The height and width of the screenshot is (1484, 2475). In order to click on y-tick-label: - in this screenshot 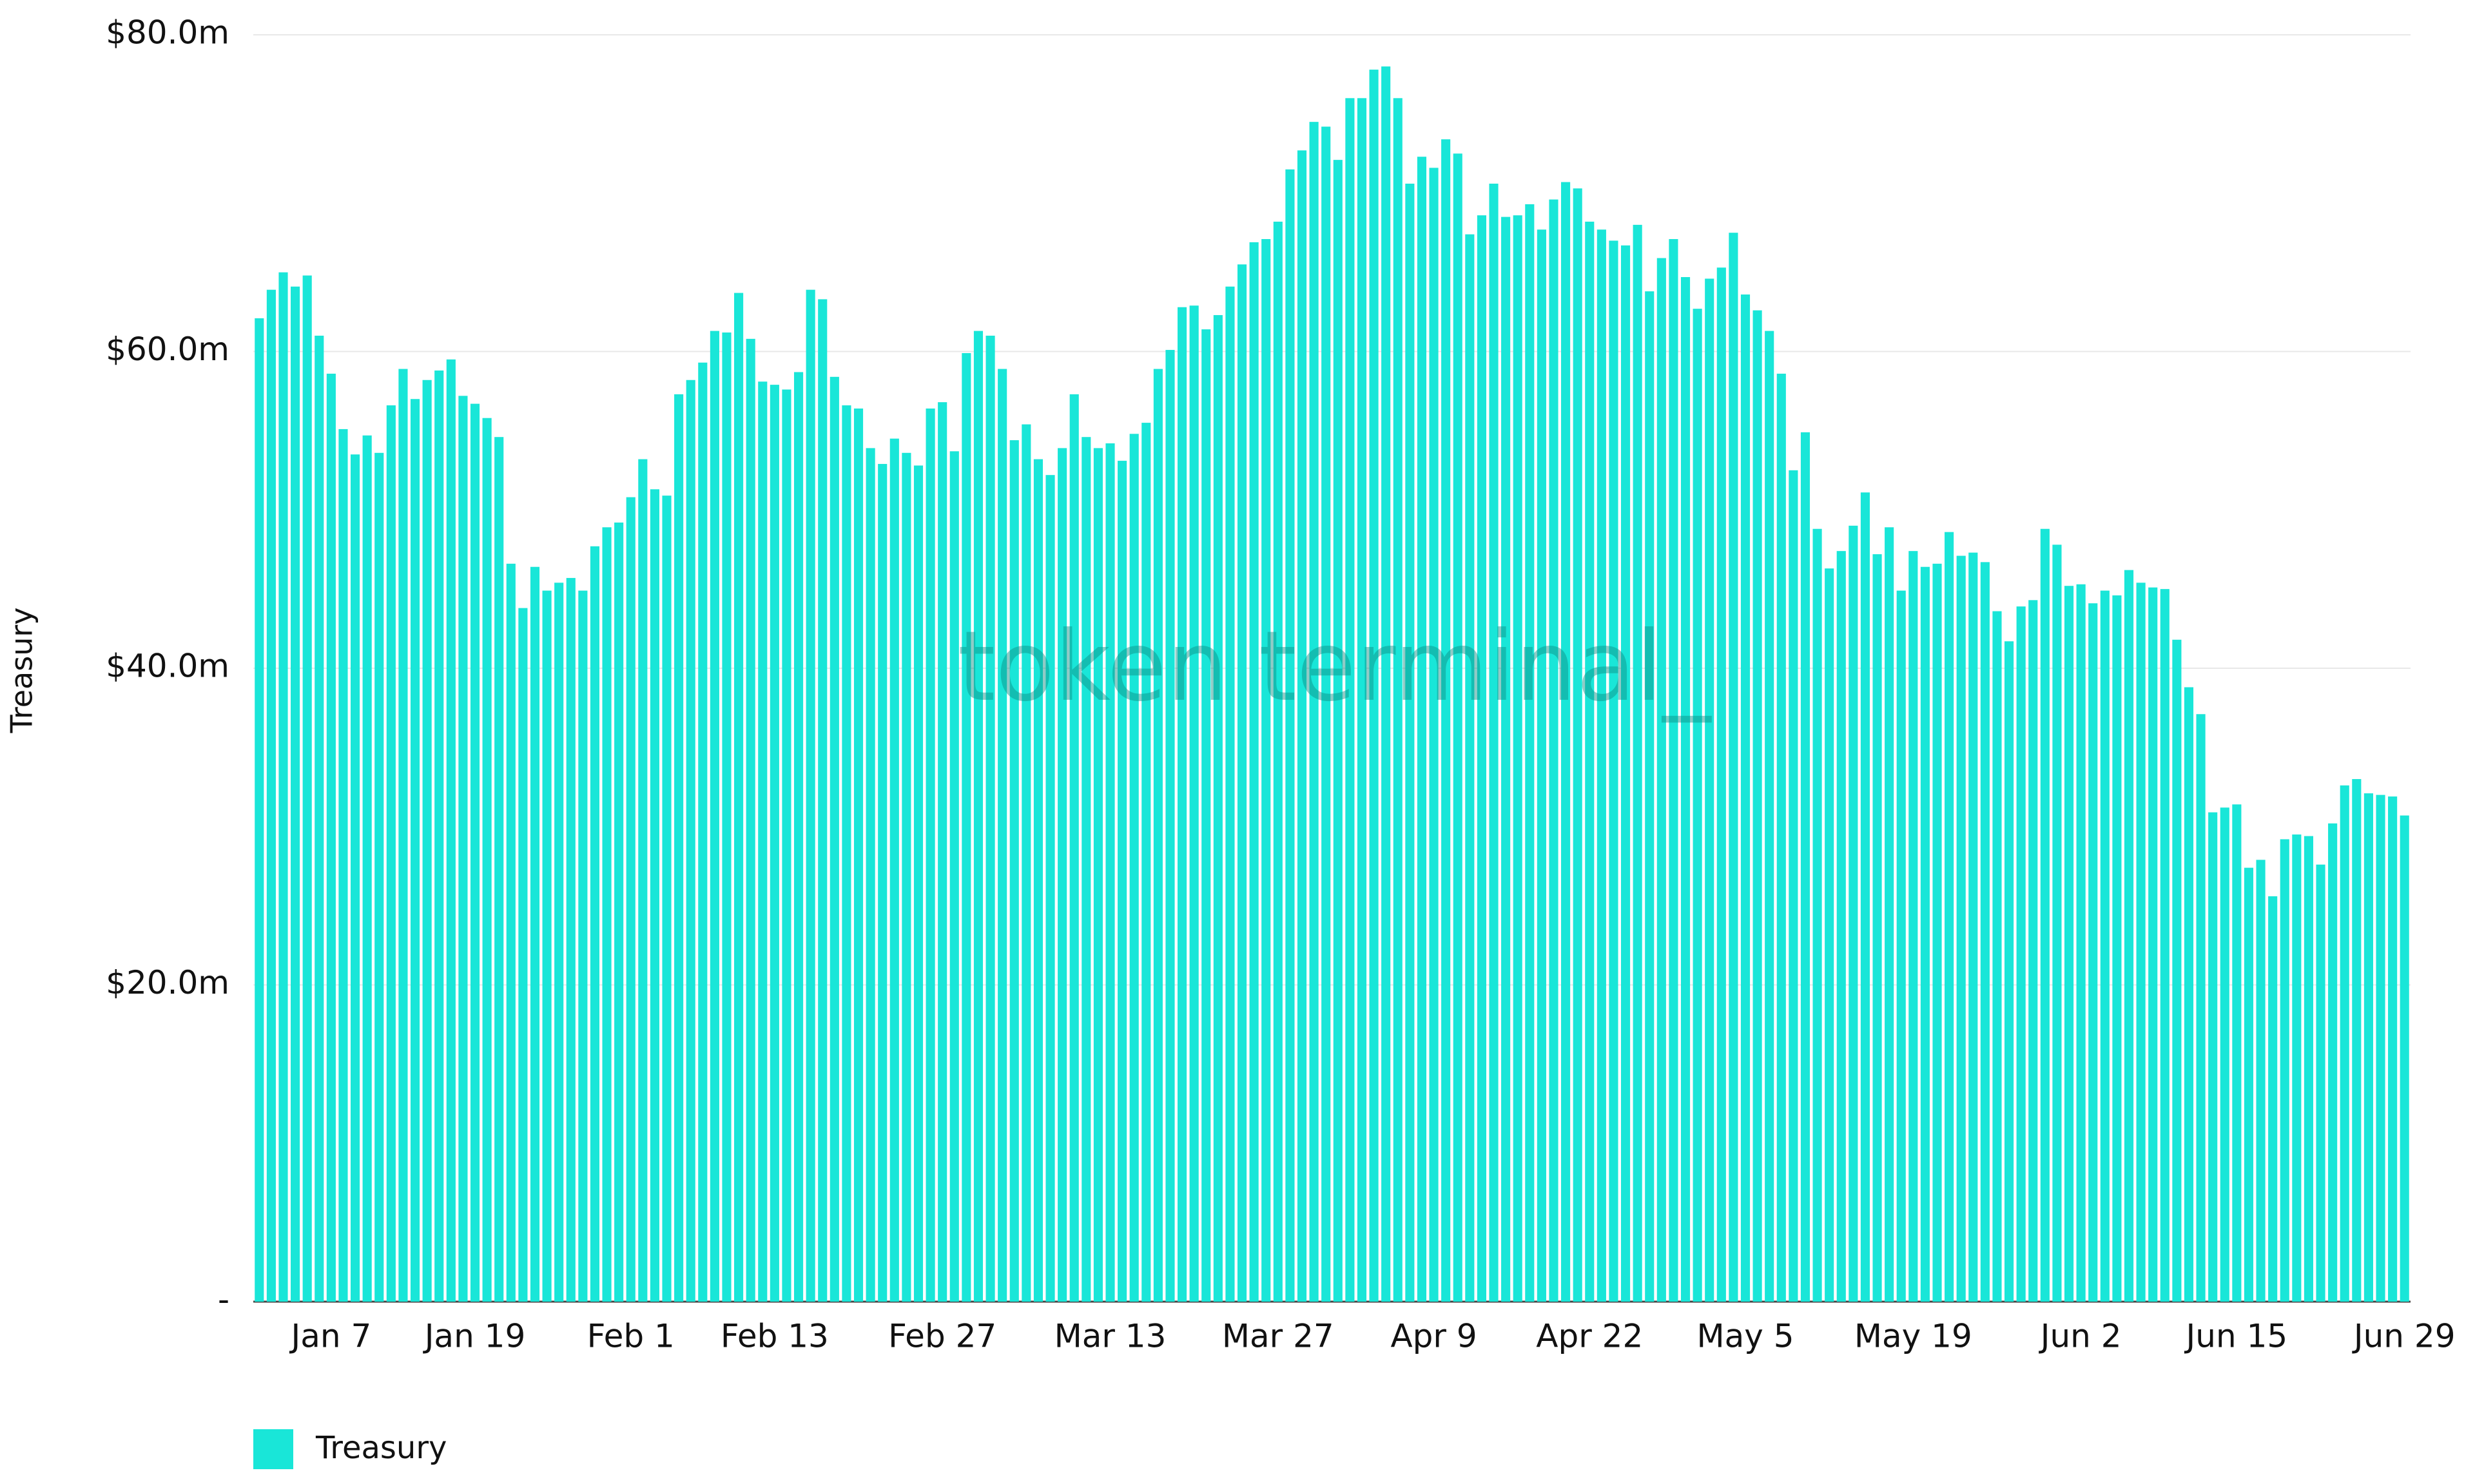, I will do `click(223, 1299)`.